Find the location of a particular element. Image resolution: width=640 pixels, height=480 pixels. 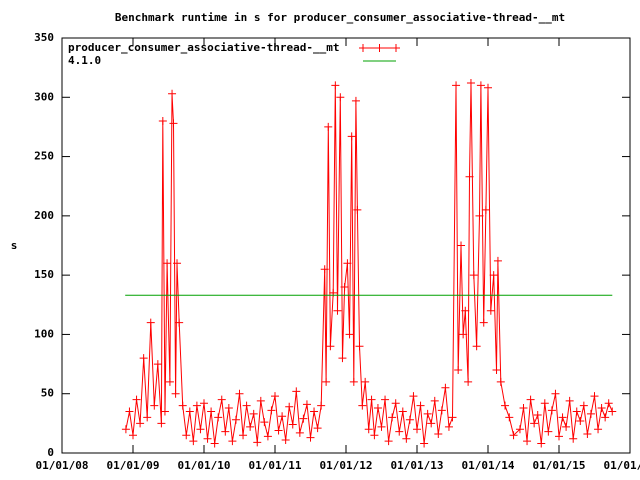

legend-marker is located at coordinates (363, 48).